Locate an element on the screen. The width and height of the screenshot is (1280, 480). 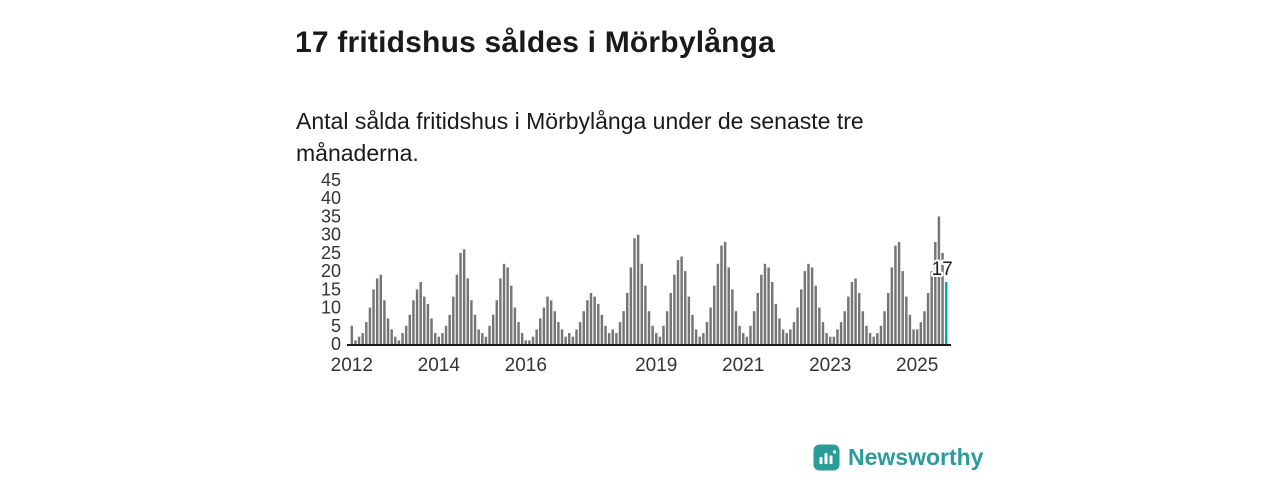
x-axis-tick-label: 2014 is located at coordinates (439, 365).